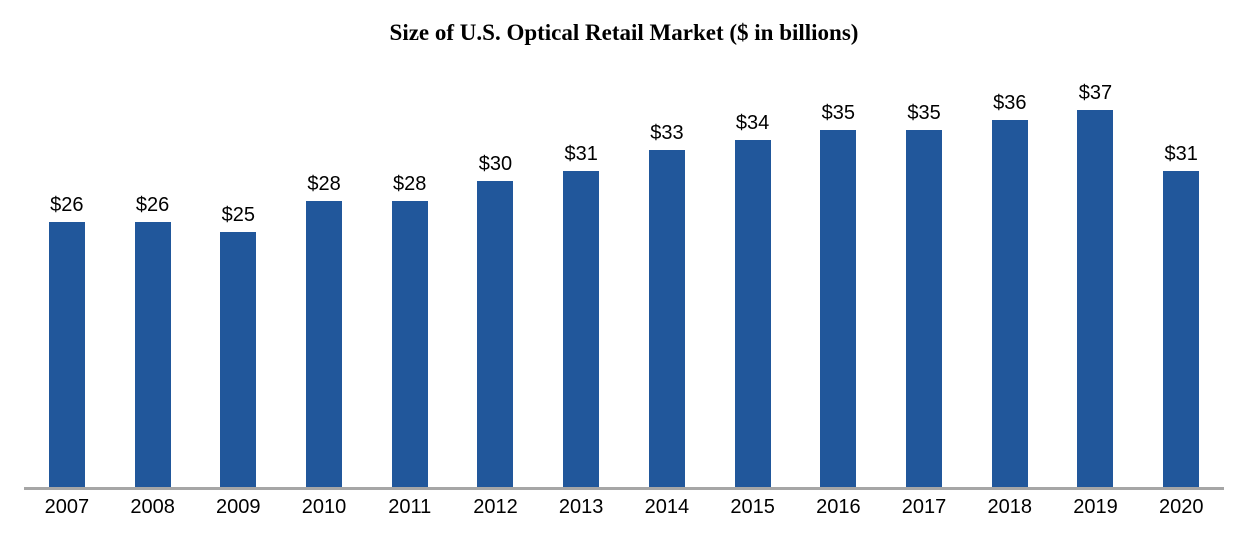  I want to click on bar-column: $36, so click(1010, 290).